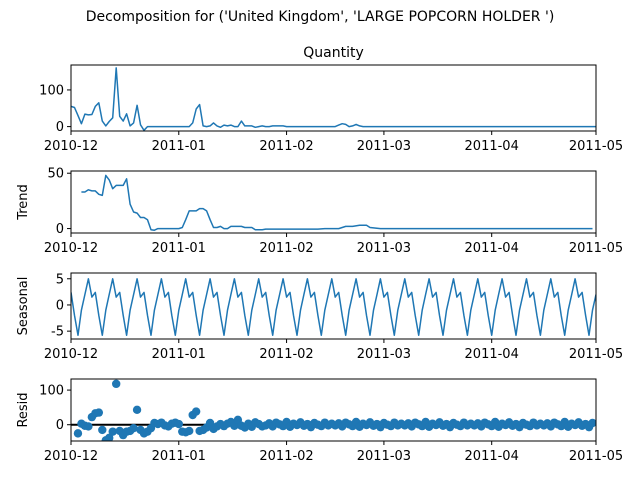 This screenshot has height=480, width=640. Describe the element at coordinates (60, 279) in the screenshot. I see `y-tick-label: 5` at that location.